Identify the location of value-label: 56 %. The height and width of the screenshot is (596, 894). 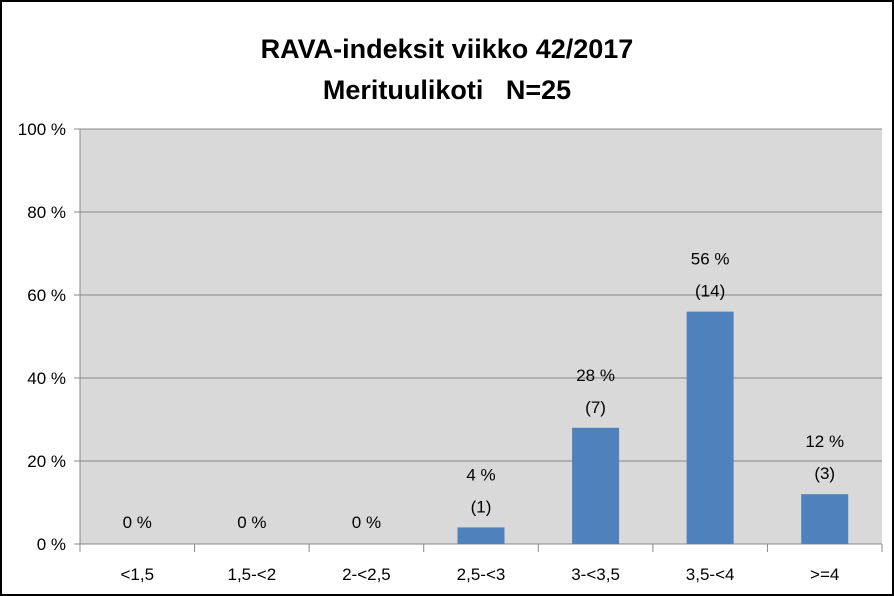
(710, 259).